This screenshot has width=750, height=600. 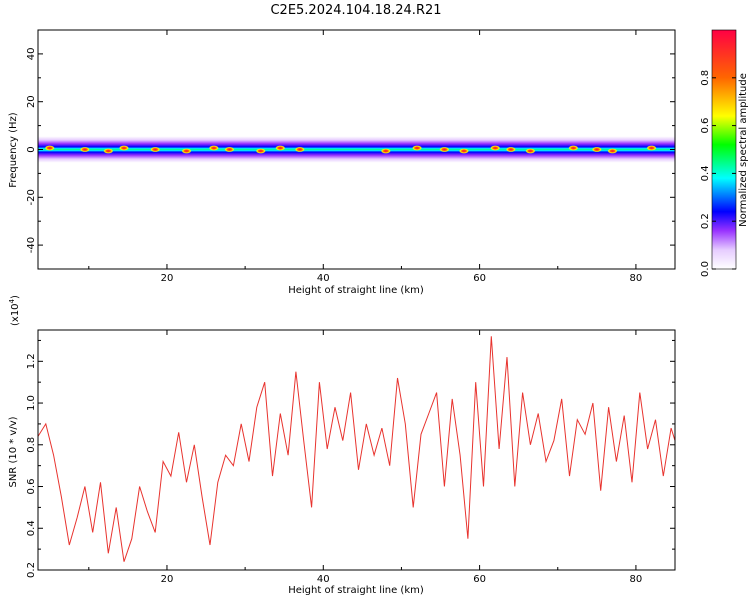 What do you see at coordinates (705, 221) in the screenshot?
I see `colorbar-tick-label: 0.2` at bounding box center [705, 221].